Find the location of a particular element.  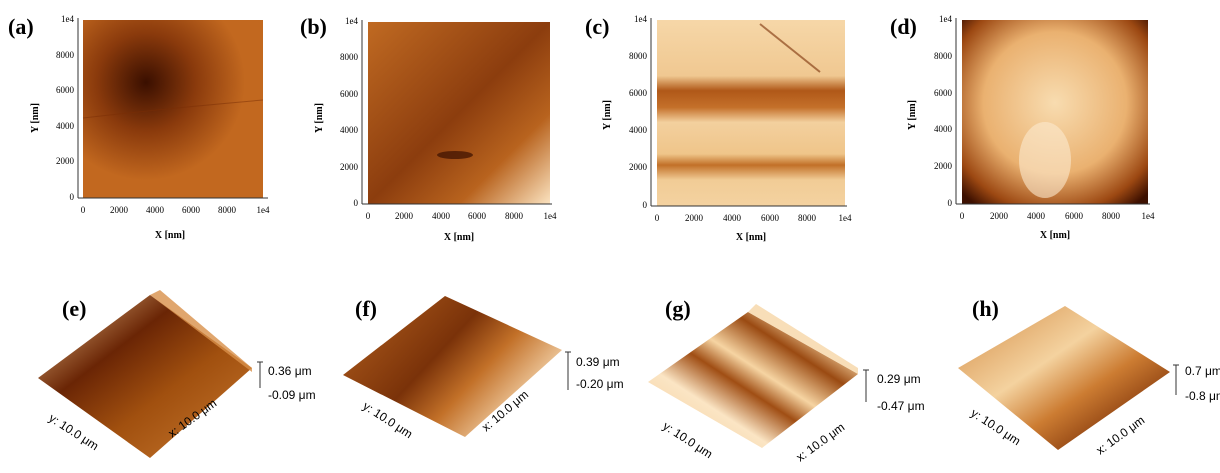

panel-letter: (b) is located at coordinates (313, 26).